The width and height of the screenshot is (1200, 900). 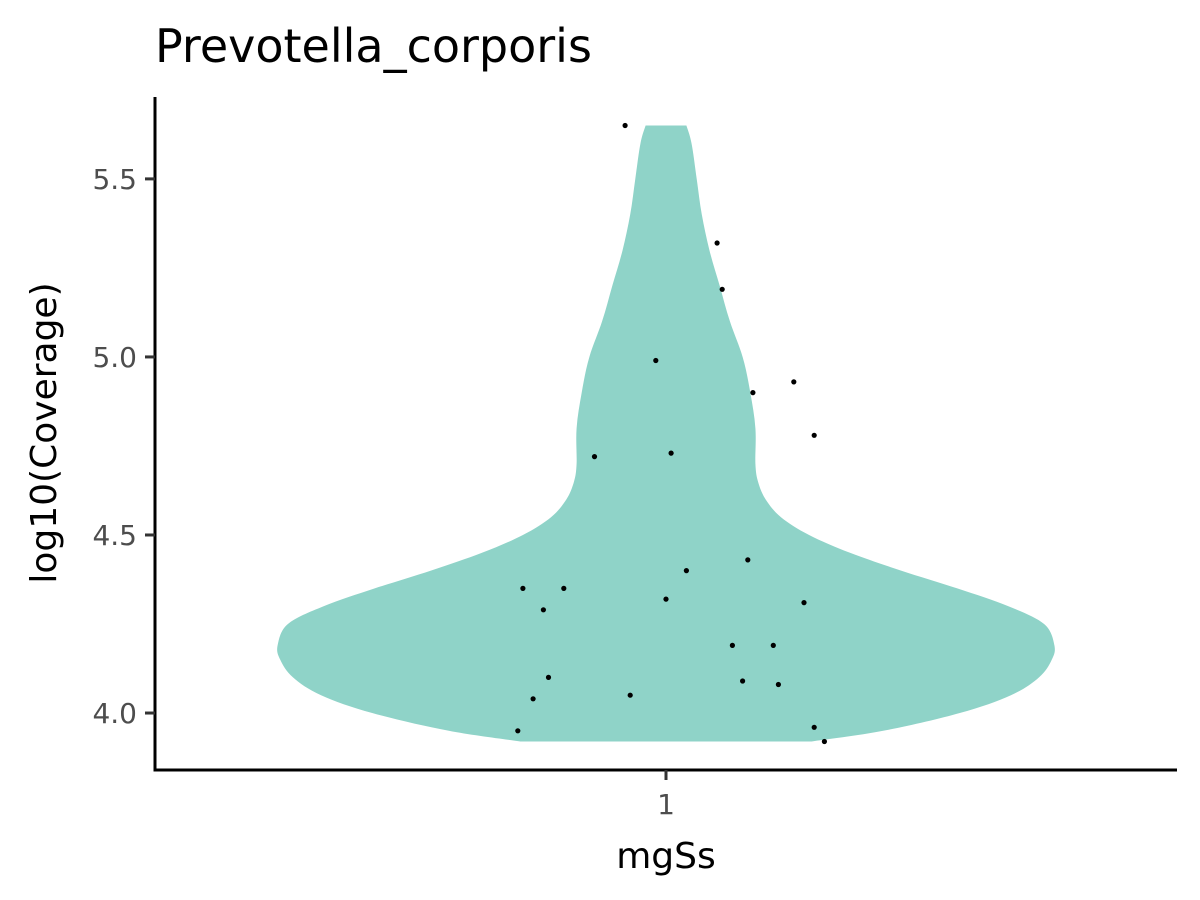 What do you see at coordinates (114, 179) in the screenshot?
I see `y-tick-label: 5.5` at bounding box center [114, 179].